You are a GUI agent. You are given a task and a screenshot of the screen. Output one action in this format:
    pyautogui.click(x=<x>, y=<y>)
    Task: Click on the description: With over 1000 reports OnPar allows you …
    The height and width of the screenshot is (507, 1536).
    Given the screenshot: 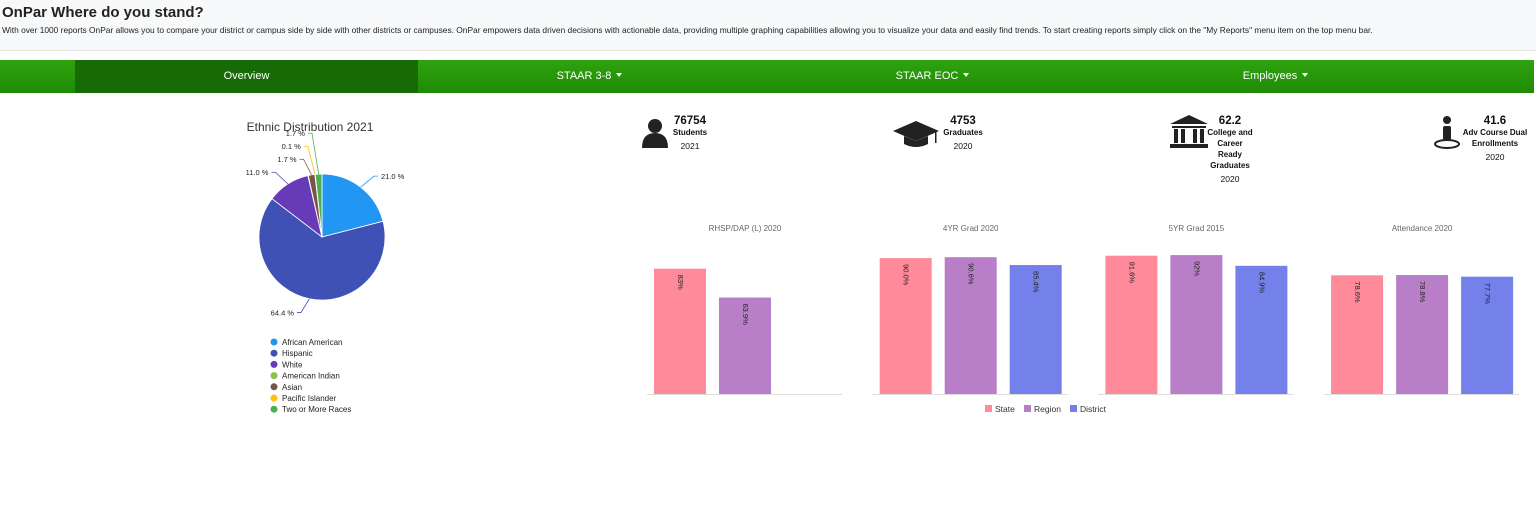 What is the action you would take?
    pyautogui.click(x=687, y=30)
    